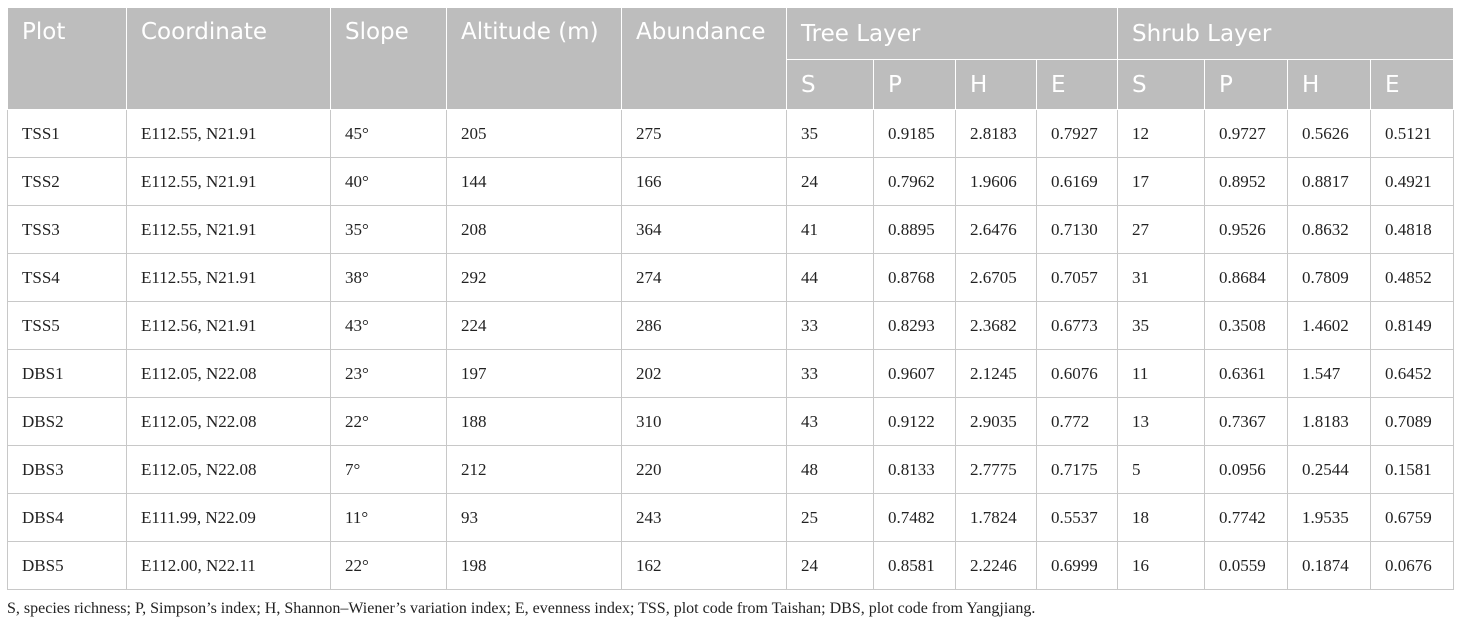 The width and height of the screenshot is (1460, 631). I want to click on table-cell: 364, so click(704, 229).